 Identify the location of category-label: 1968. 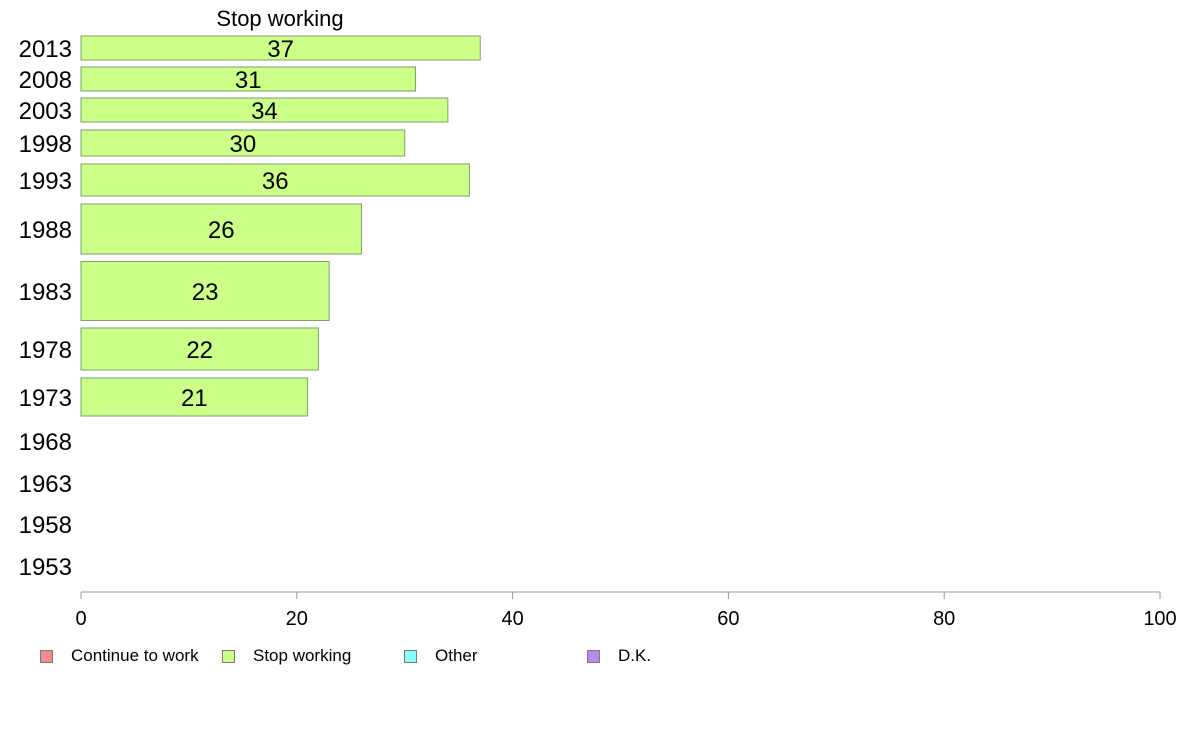
(45, 442).